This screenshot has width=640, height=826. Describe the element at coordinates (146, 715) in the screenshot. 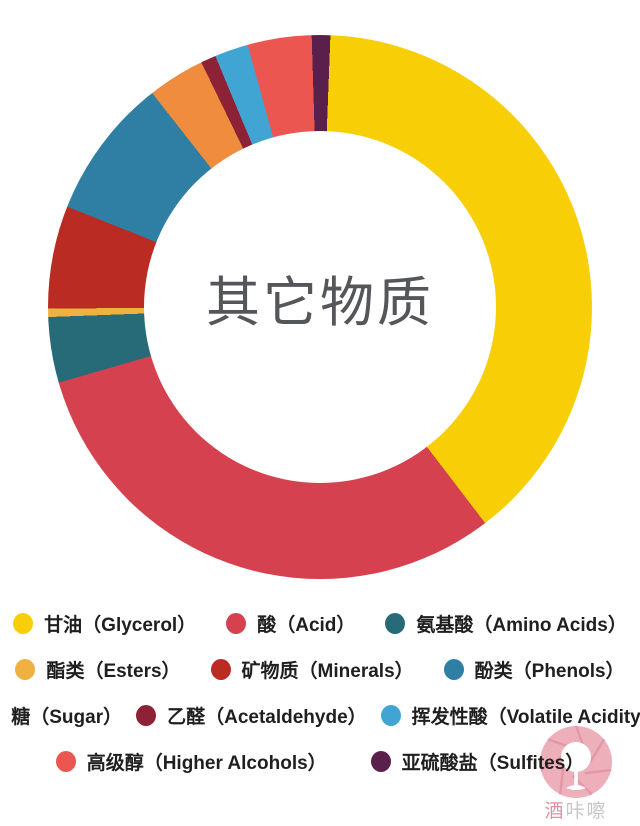

I see `legend-swatch-acetaldehyde` at that location.